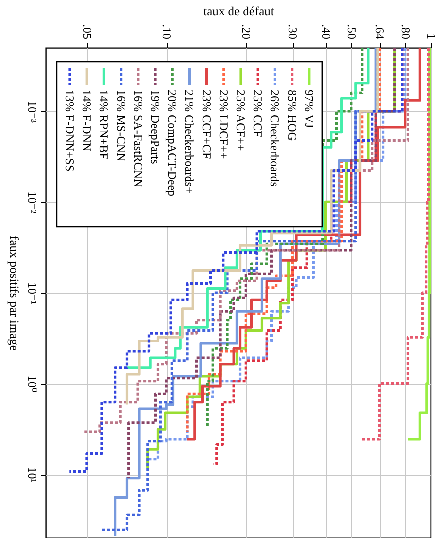 The width and height of the screenshot is (440, 538). Describe the element at coordinates (33, 293) in the screenshot. I see `y-tick-label: 10⁻¹` at that location.